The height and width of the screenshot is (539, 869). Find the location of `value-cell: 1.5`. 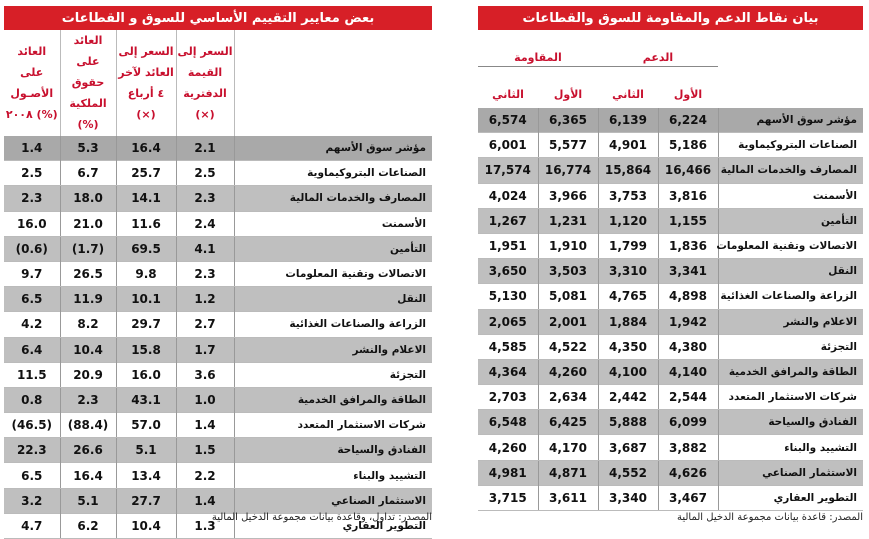

value-cell: 1.5 is located at coordinates (204, 450).